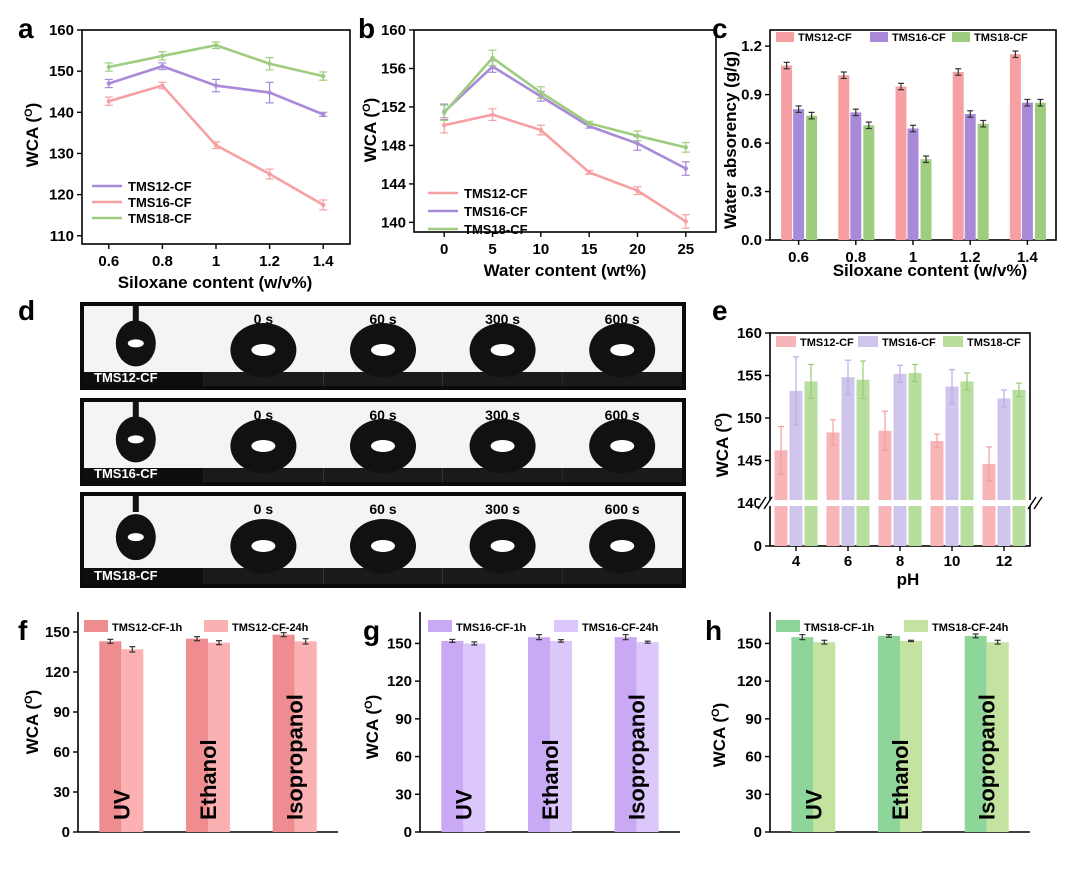 Image resolution: width=1080 pixels, height=881 pixels. Describe the element at coordinates (753, 757) in the screenshot. I see `y-tick-label: 60` at that location.